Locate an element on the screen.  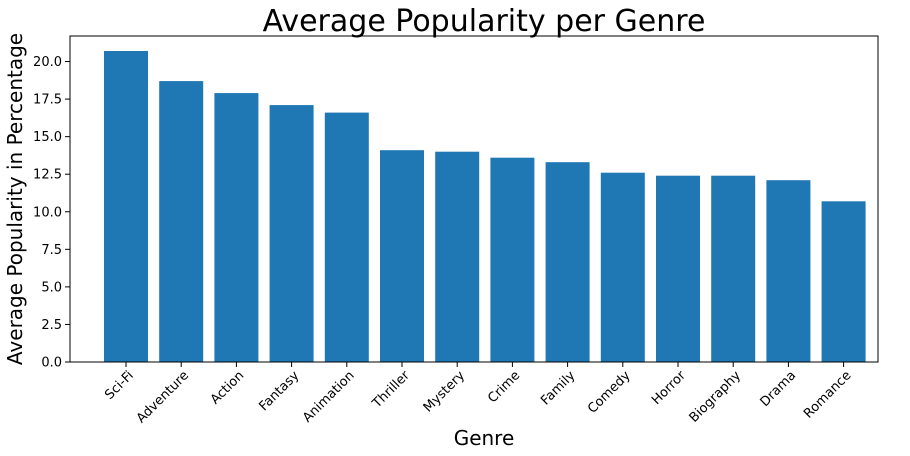
x-tick-label: Biography is located at coordinates (716, 397).